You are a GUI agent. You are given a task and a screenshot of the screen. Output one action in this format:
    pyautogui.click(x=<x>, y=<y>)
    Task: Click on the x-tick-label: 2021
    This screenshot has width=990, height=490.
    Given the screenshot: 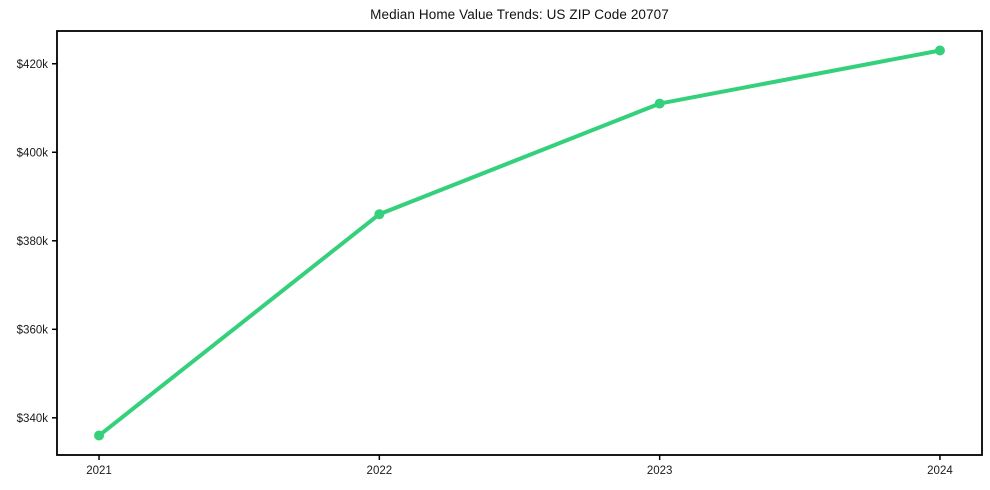 What is the action you would take?
    pyautogui.click(x=99, y=471)
    